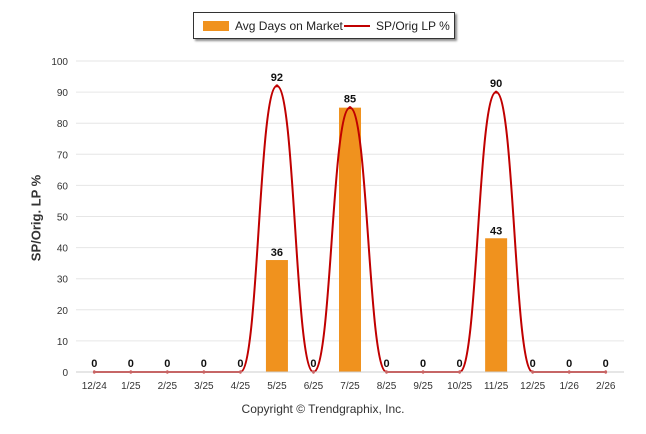 Image resolution: width=646 pixels, height=434 pixels. What do you see at coordinates (350, 100) in the screenshot?
I see `line-data-label: 85` at bounding box center [350, 100].